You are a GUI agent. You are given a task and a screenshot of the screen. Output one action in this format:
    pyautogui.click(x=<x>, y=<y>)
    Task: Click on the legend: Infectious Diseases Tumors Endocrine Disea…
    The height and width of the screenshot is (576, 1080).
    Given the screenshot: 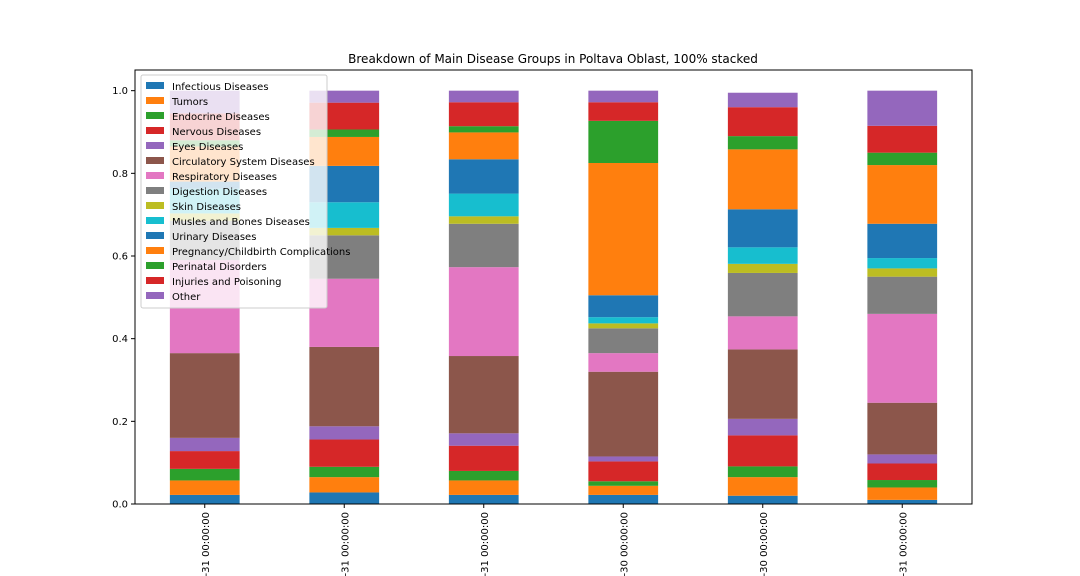 What is the action you would take?
    pyautogui.click(x=245, y=191)
    